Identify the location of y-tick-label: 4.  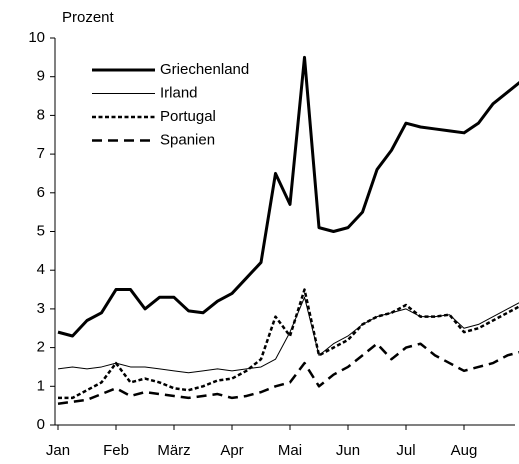
(41, 269).